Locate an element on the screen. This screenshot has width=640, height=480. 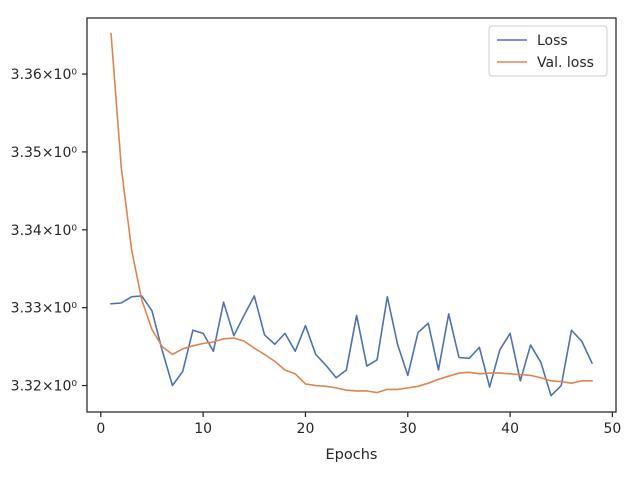
y-tick-label: 3.33×10⁰ is located at coordinates (44, 309).